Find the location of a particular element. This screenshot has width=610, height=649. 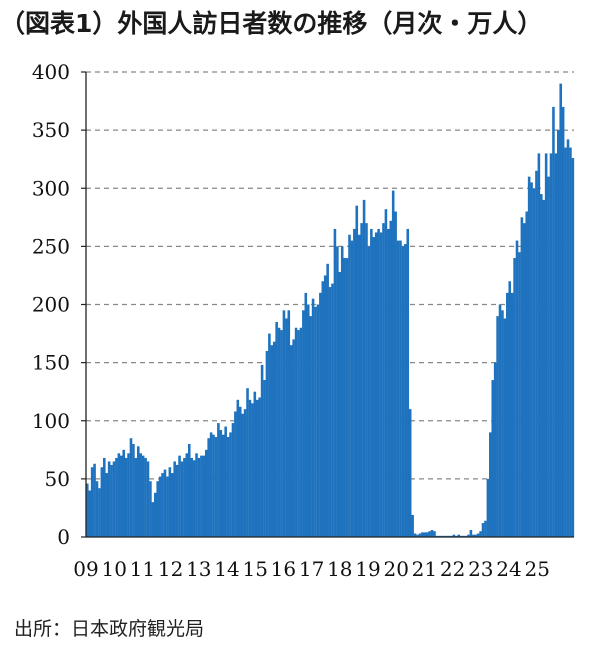

y-tick-label: 100 is located at coordinates (51, 421).